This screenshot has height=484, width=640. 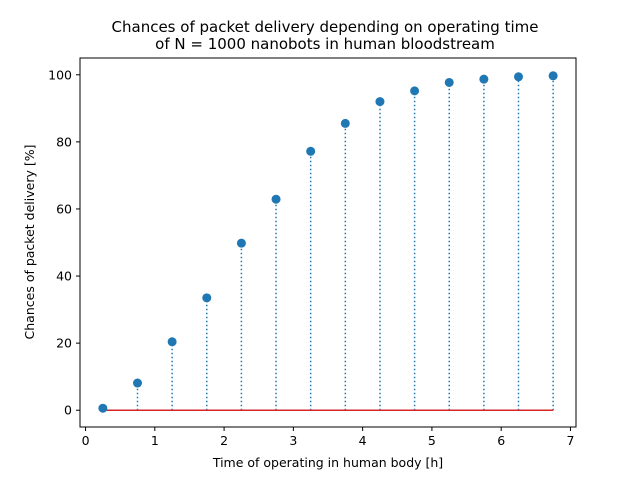 What do you see at coordinates (328, 437) in the screenshot?
I see `x-axis-ticks: 0 1 2 3 4 5 6 7` at bounding box center [328, 437].